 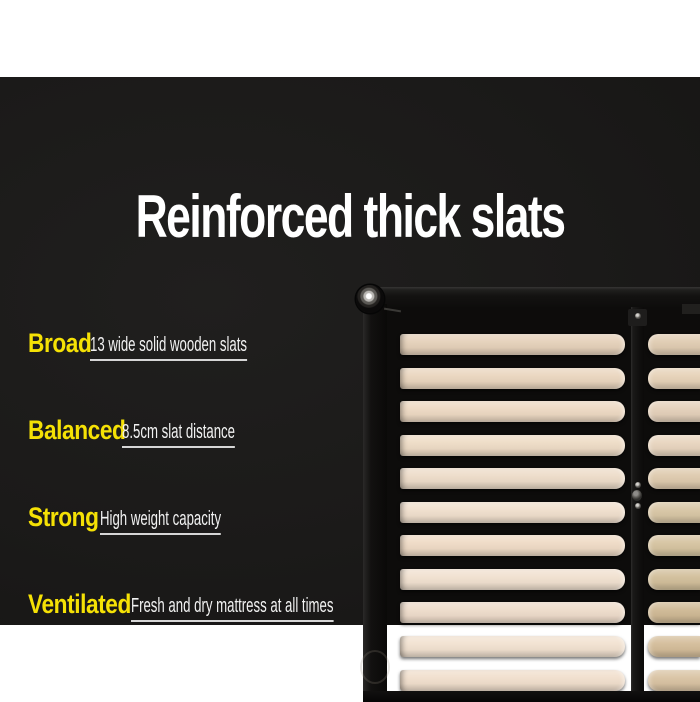 What do you see at coordinates (178, 434) in the screenshot?
I see `feature-description: 8.5cm slat distance` at bounding box center [178, 434].